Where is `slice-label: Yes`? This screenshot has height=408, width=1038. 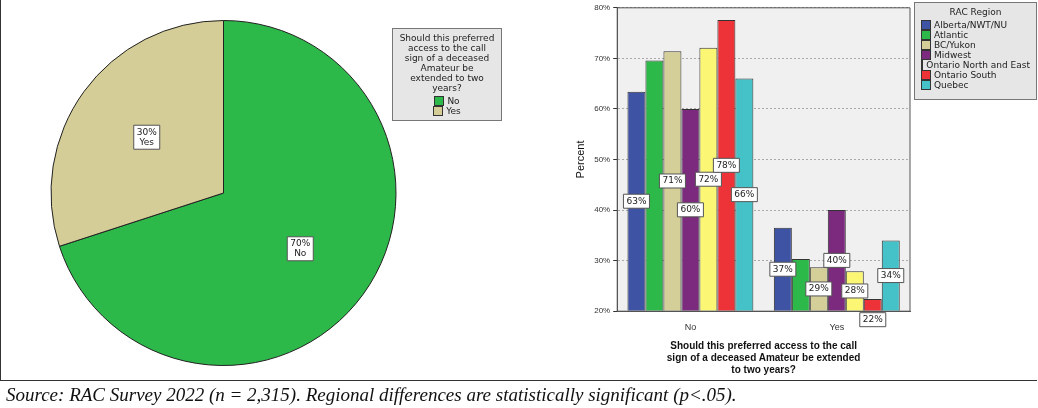 slice-label: Yes is located at coordinates (146, 141).